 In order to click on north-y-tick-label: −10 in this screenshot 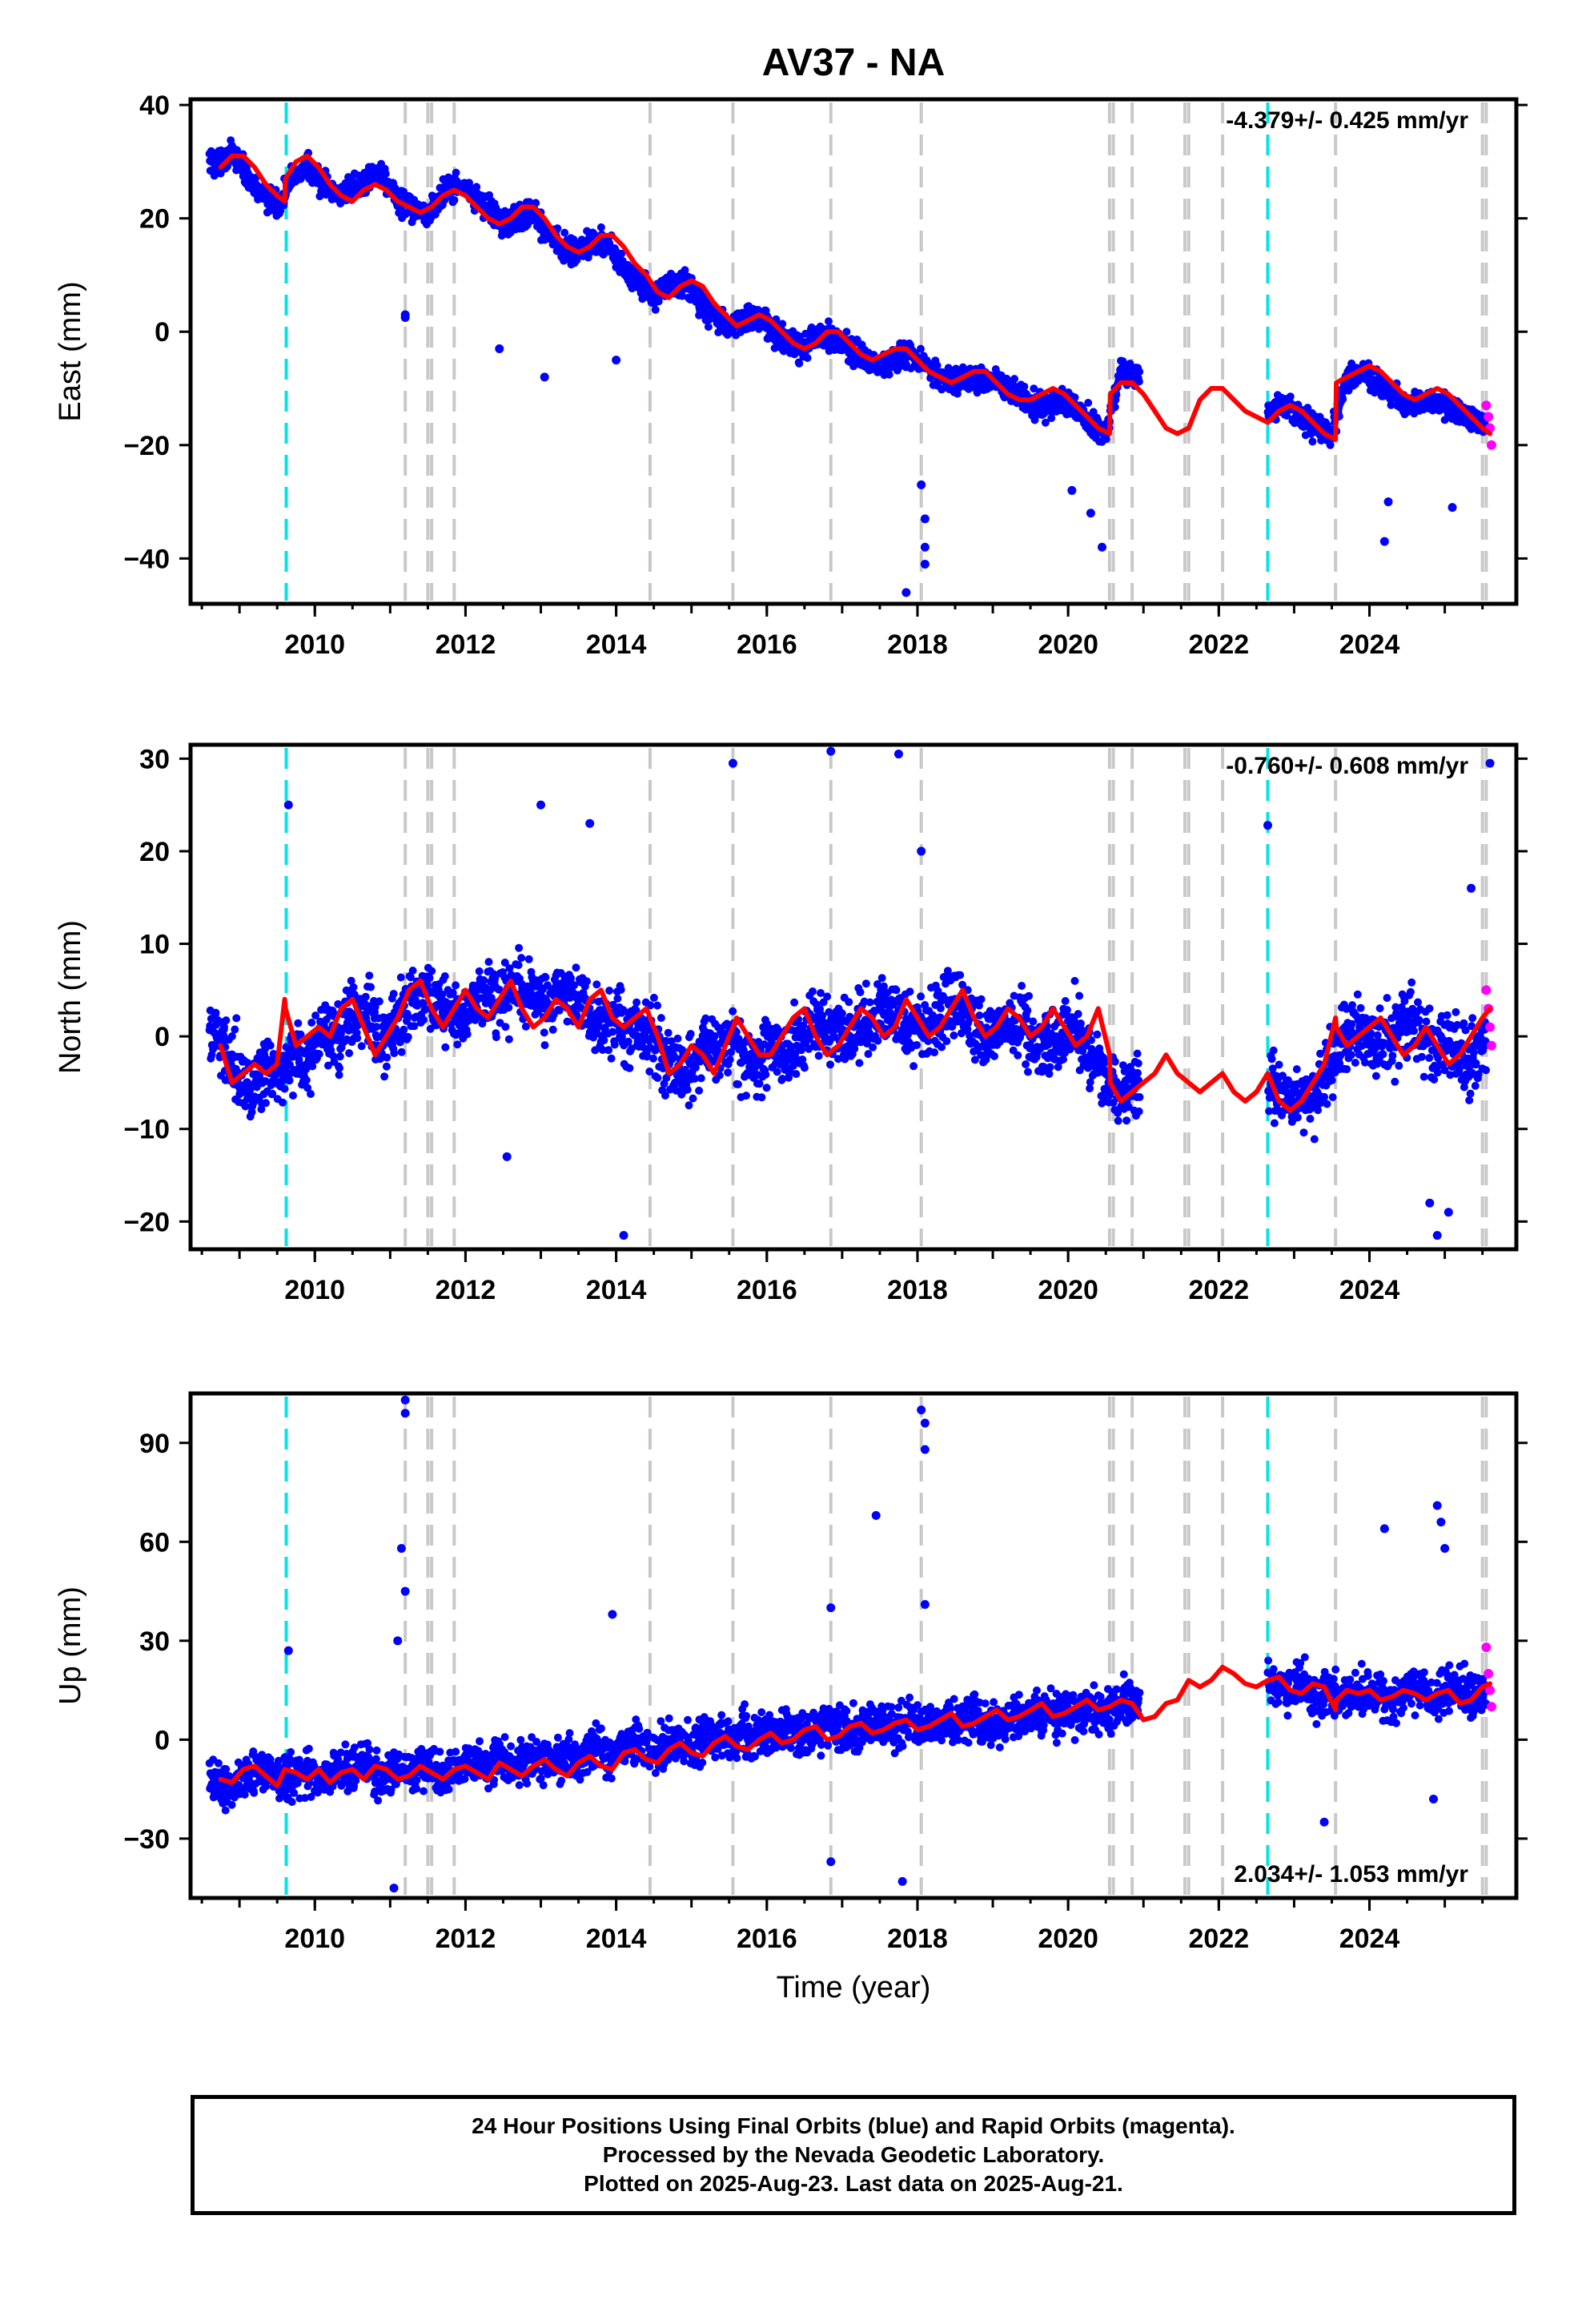, I will do `click(146, 1130)`.